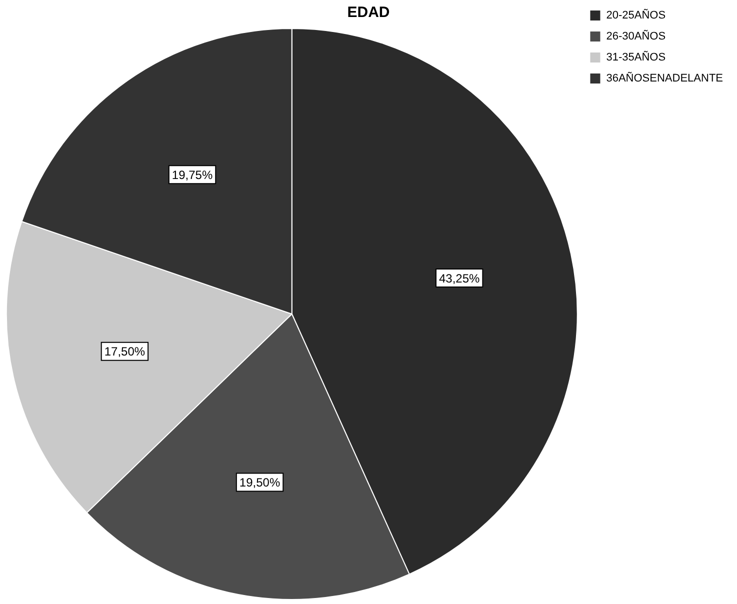  What do you see at coordinates (368, 13) in the screenshot?
I see `chart-title: EDAD` at bounding box center [368, 13].